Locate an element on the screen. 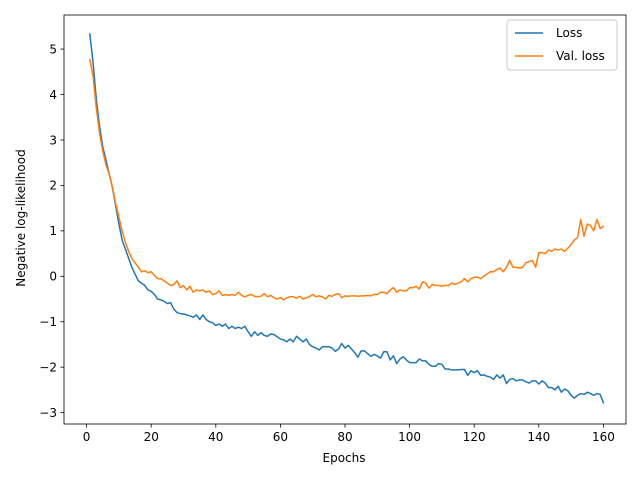  y-axis-ticks: −3 −2 −1 0 1 2 3 4 5 is located at coordinates (51, 231).